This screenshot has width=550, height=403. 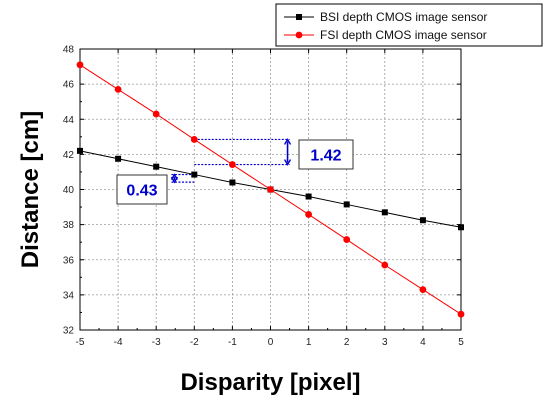 I want to click on x-tick-label: 1, so click(x=309, y=342).